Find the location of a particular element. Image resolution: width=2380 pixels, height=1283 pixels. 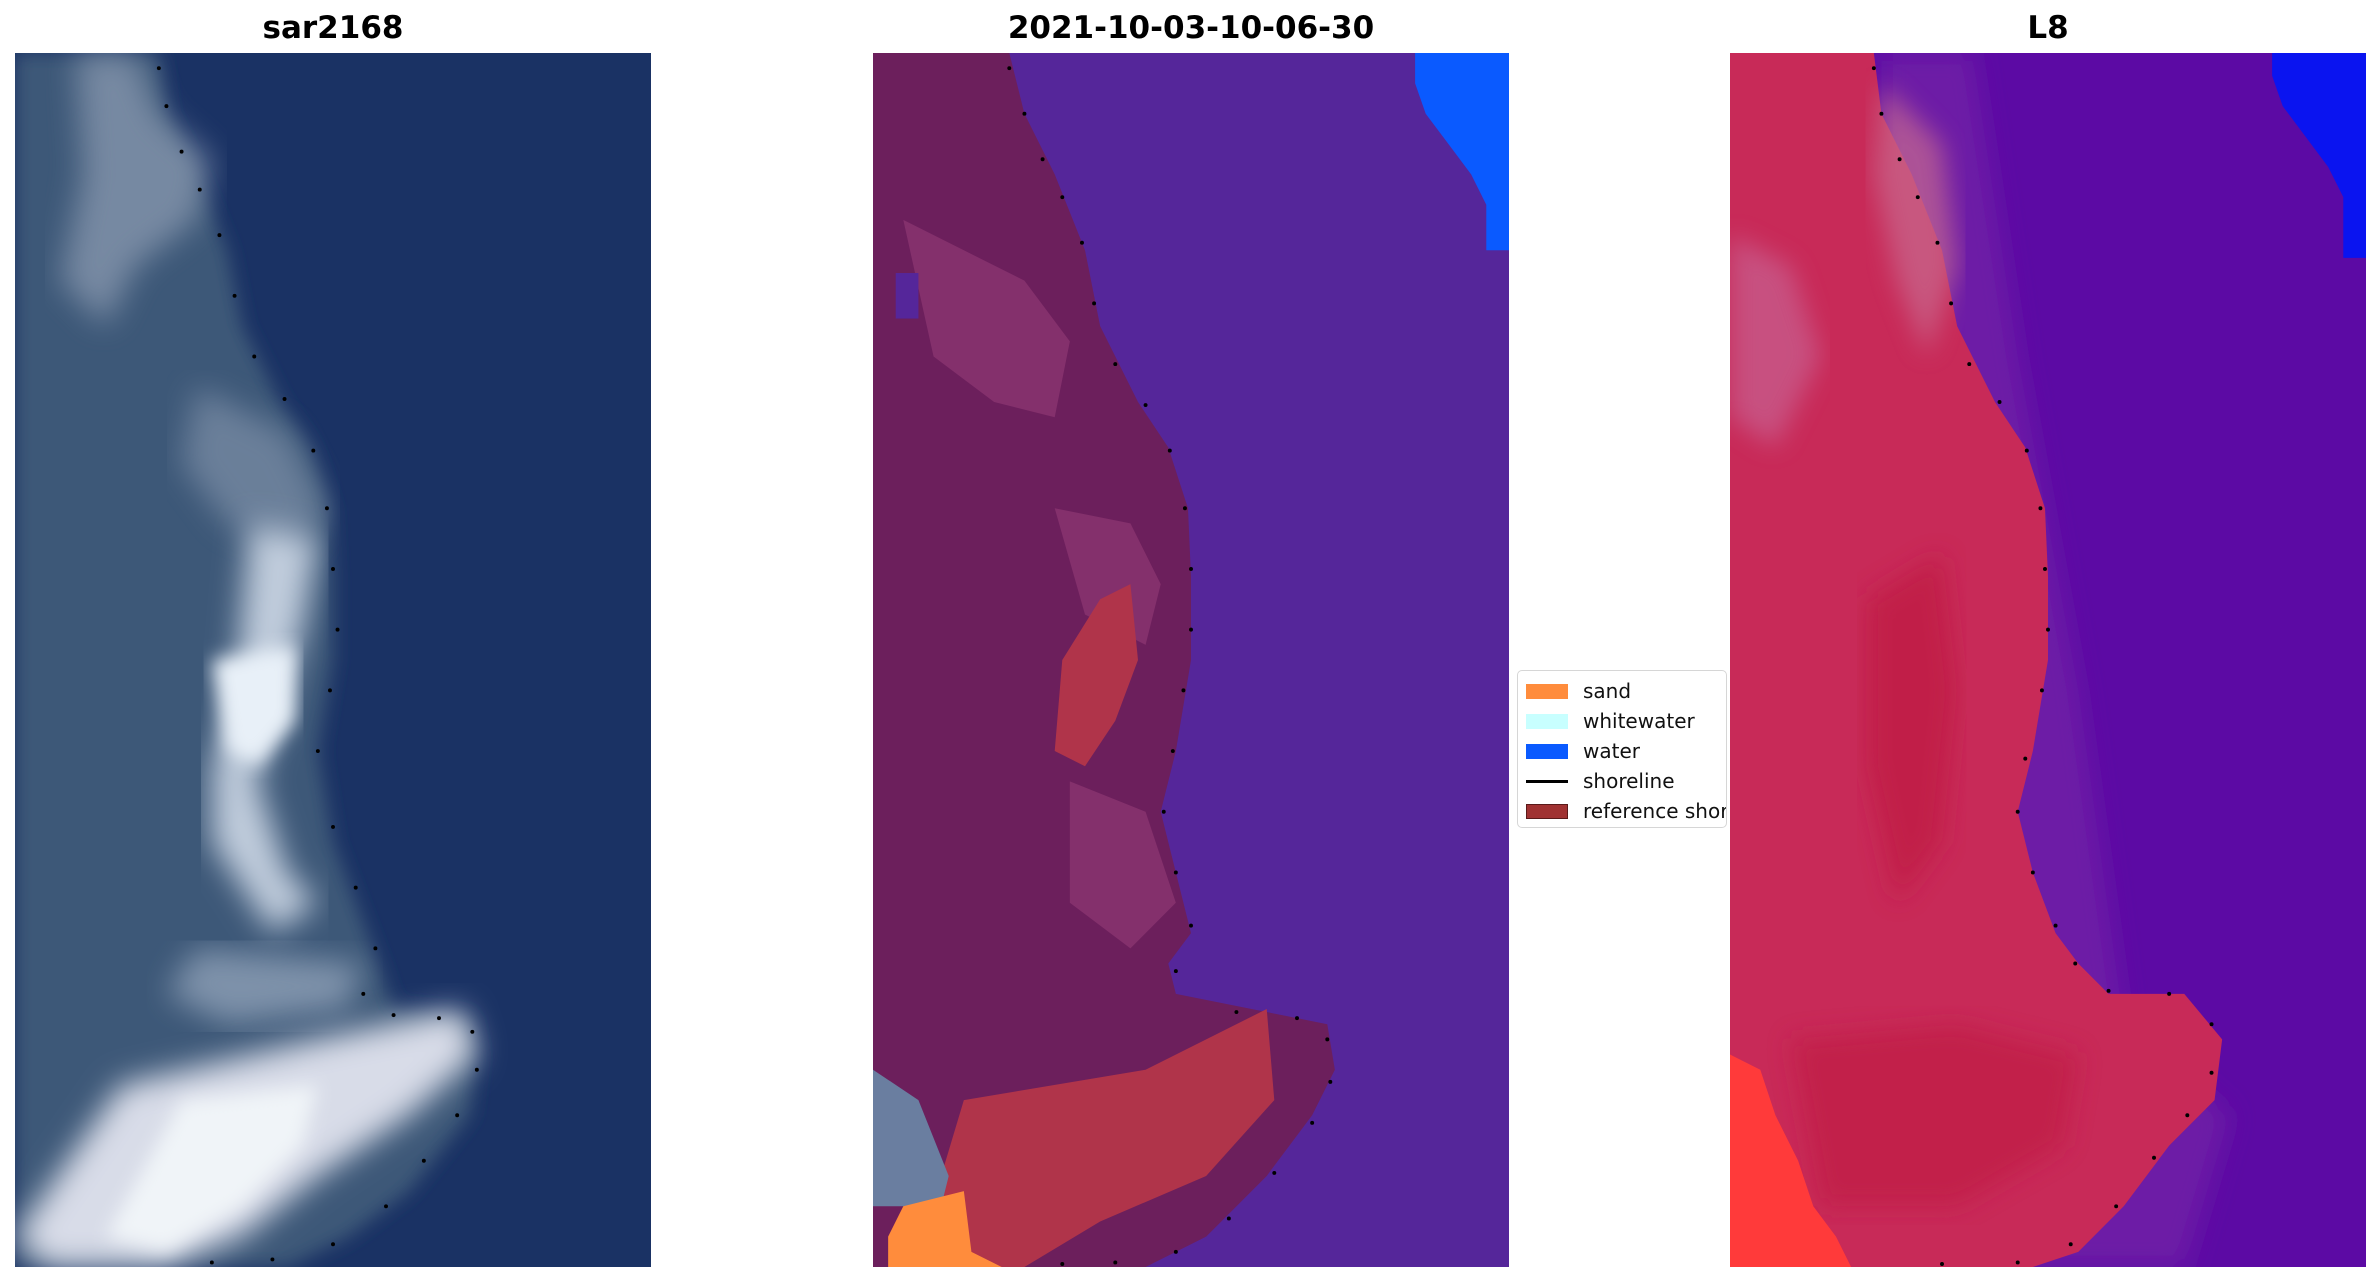

legend-item-shoreline: shoreline is located at coordinates (1600, 781).